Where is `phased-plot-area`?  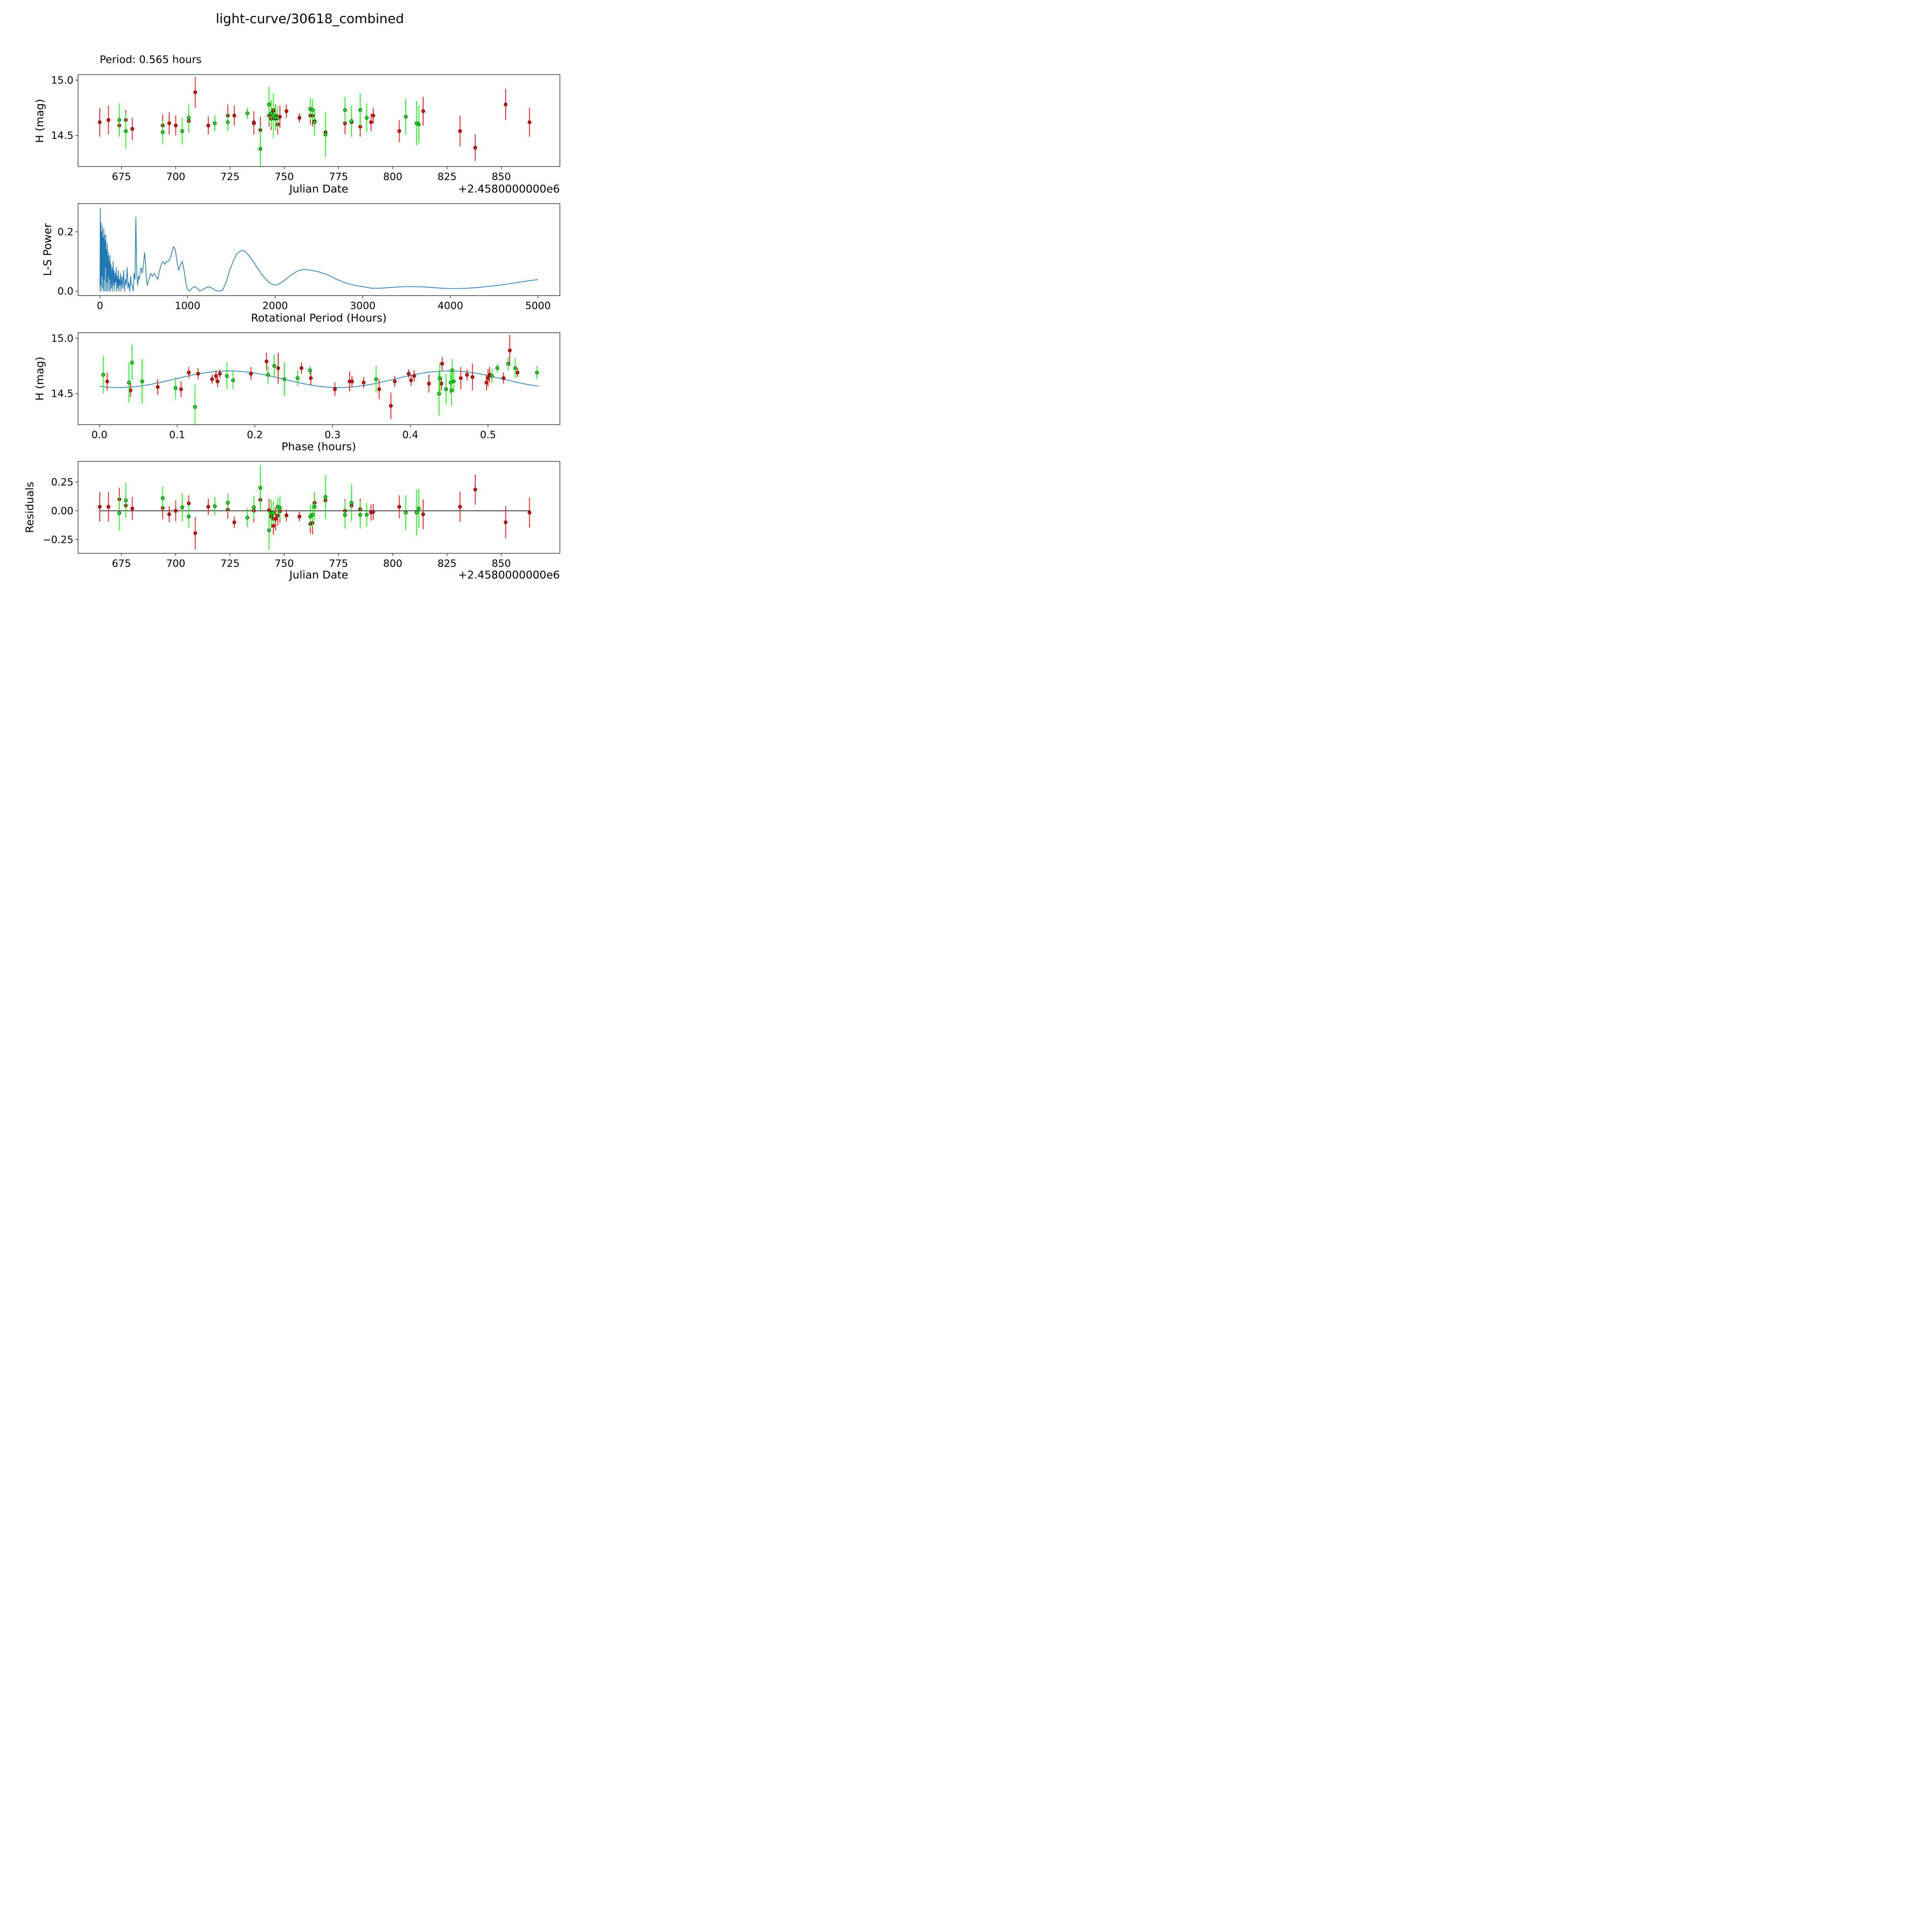 phased-plot-area is located at coordinates (319, 380).